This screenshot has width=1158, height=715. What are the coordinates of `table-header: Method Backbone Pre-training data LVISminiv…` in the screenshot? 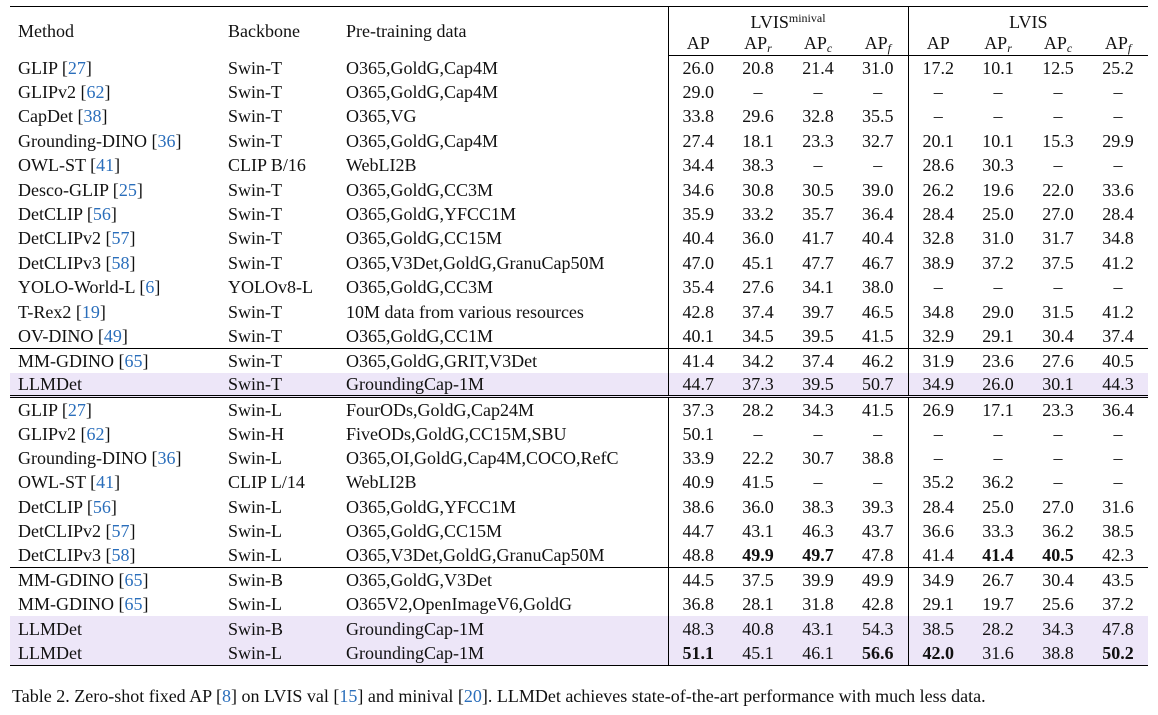 It's located at (579, 31).